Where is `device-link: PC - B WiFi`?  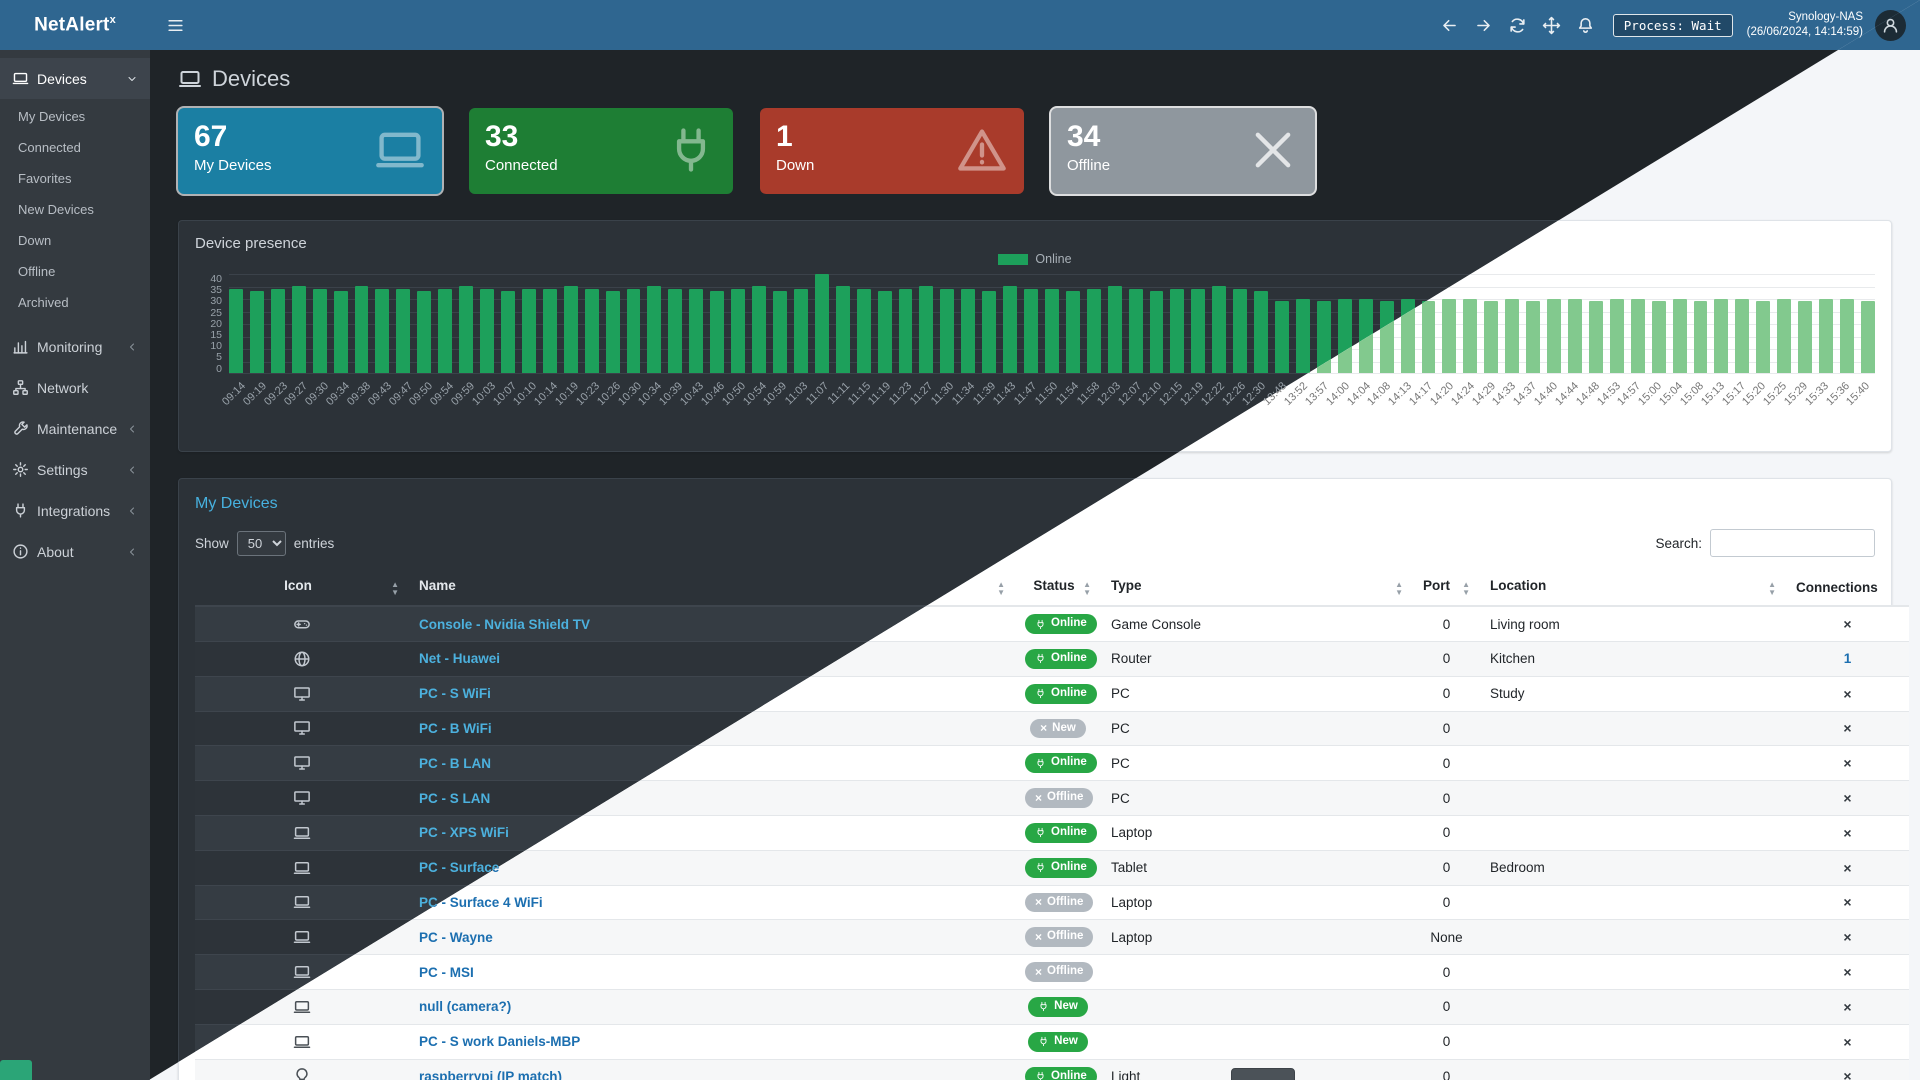 device-link: PC - B WiFi is located at coordinates (455, 728).